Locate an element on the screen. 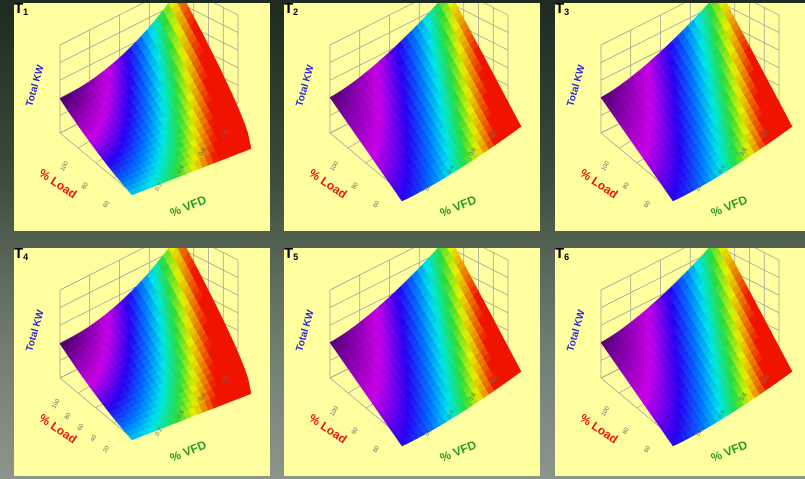 The width and height of the screenshot is (805, 479). panel-title-subscript: 3 is located at coordinates (567, 12).